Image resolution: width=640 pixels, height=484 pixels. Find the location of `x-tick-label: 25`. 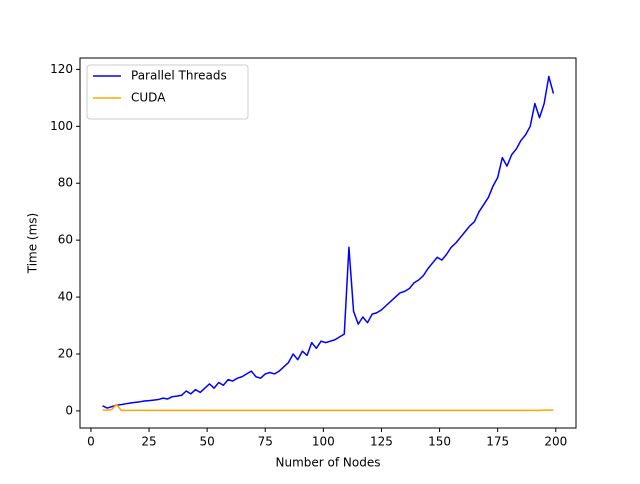

x-tick-label: 25 is located at coordinates (148, 442).